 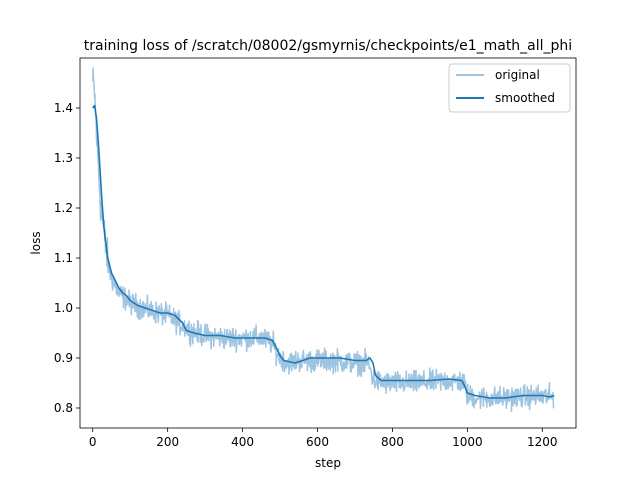 I want to click on x-axis: 0 200 400 600 800 1000 1200, so click(x=323, y=438).